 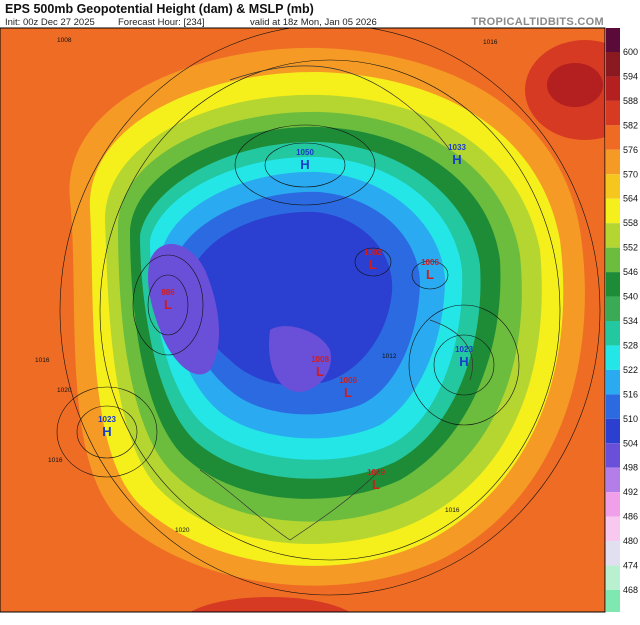 What do you see at coordinates (389, 356) in the screenshot?
I see `isobar-label: 1012` at bounding box center [389, 356].